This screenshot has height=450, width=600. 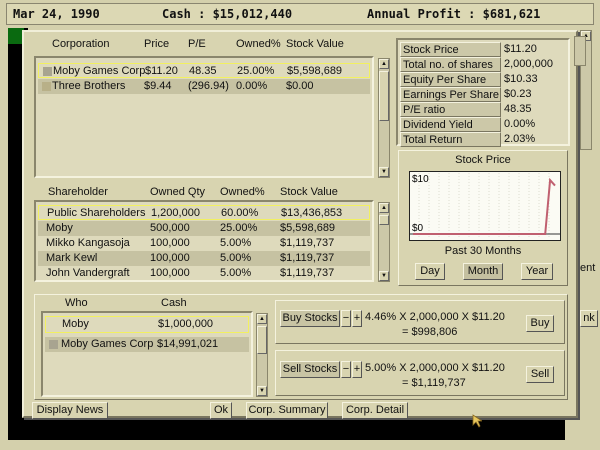 What do you see at coordinates (70, 410) in the screenshot?
I see `display-news-button: Display News` at bounding box center [70, 410].